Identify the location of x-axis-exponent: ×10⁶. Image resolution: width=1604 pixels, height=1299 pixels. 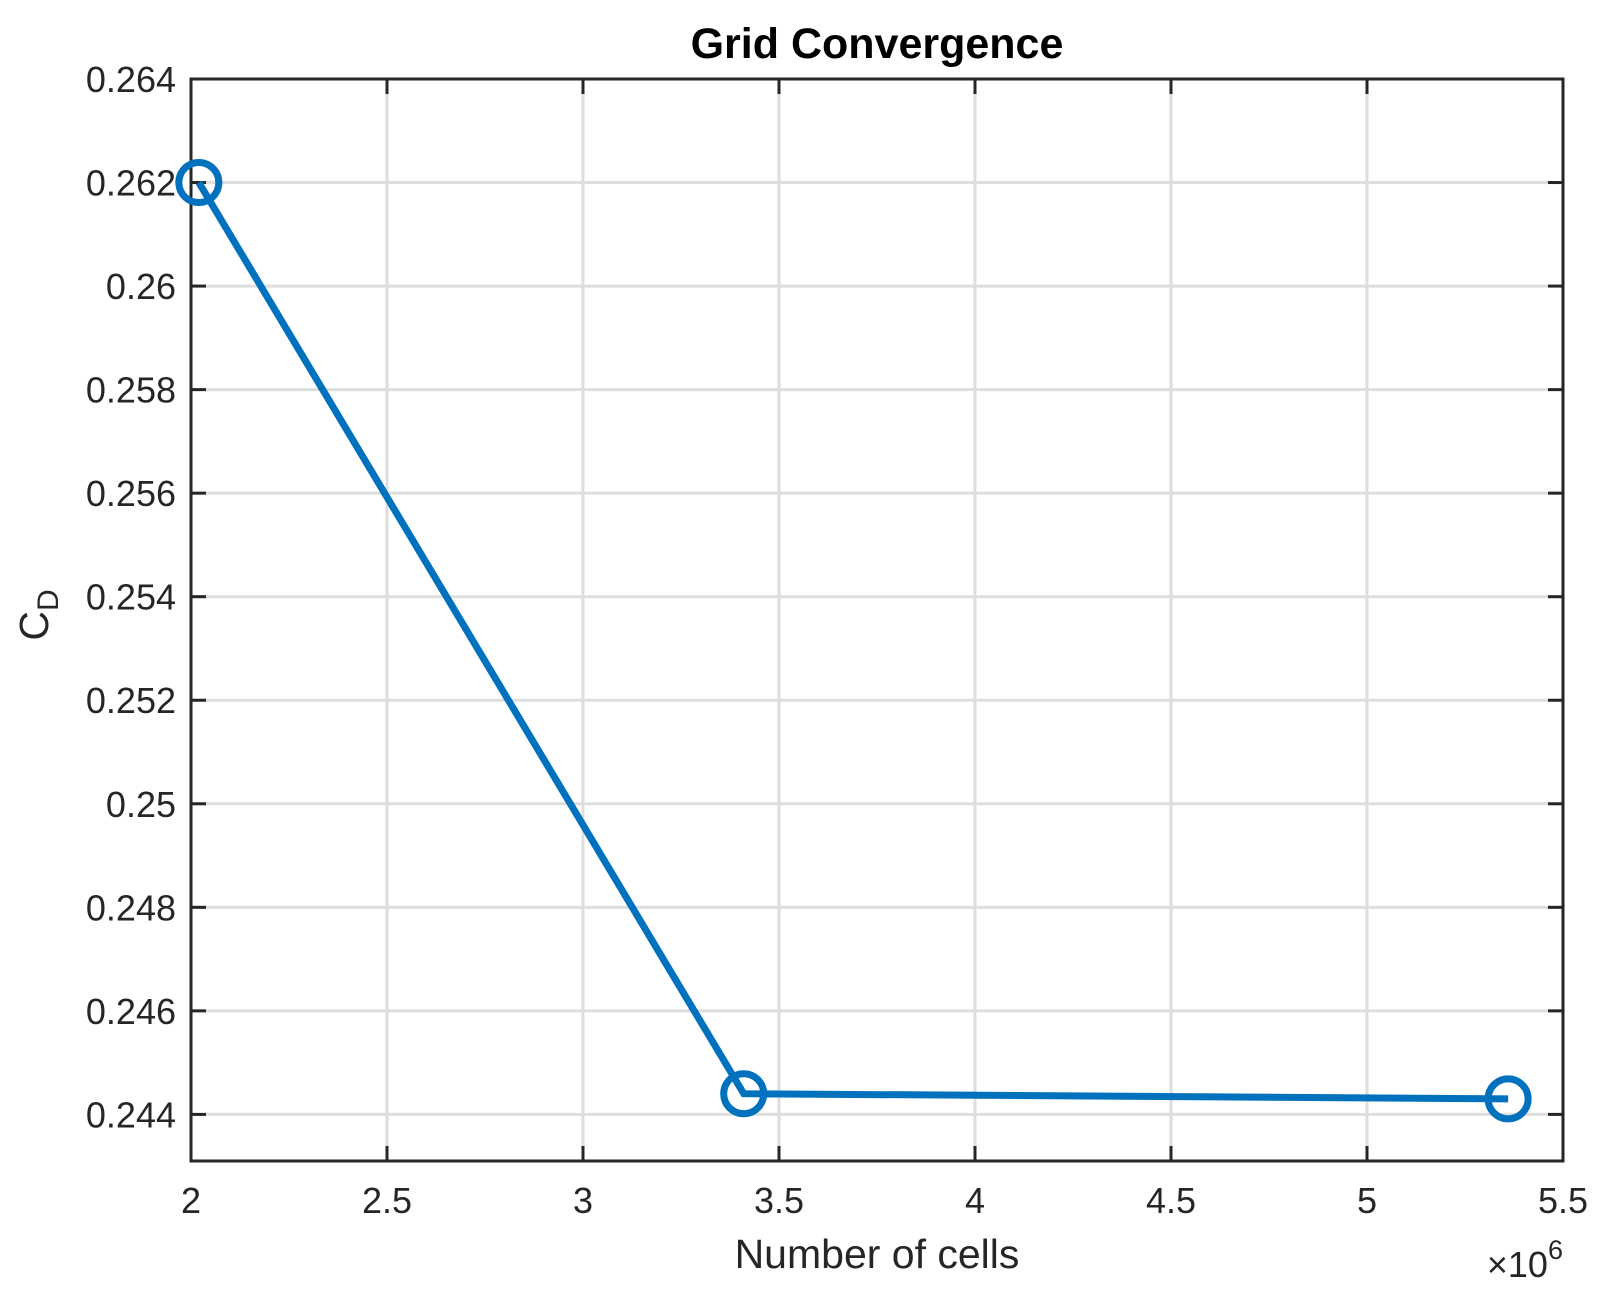
(1525, 1260).